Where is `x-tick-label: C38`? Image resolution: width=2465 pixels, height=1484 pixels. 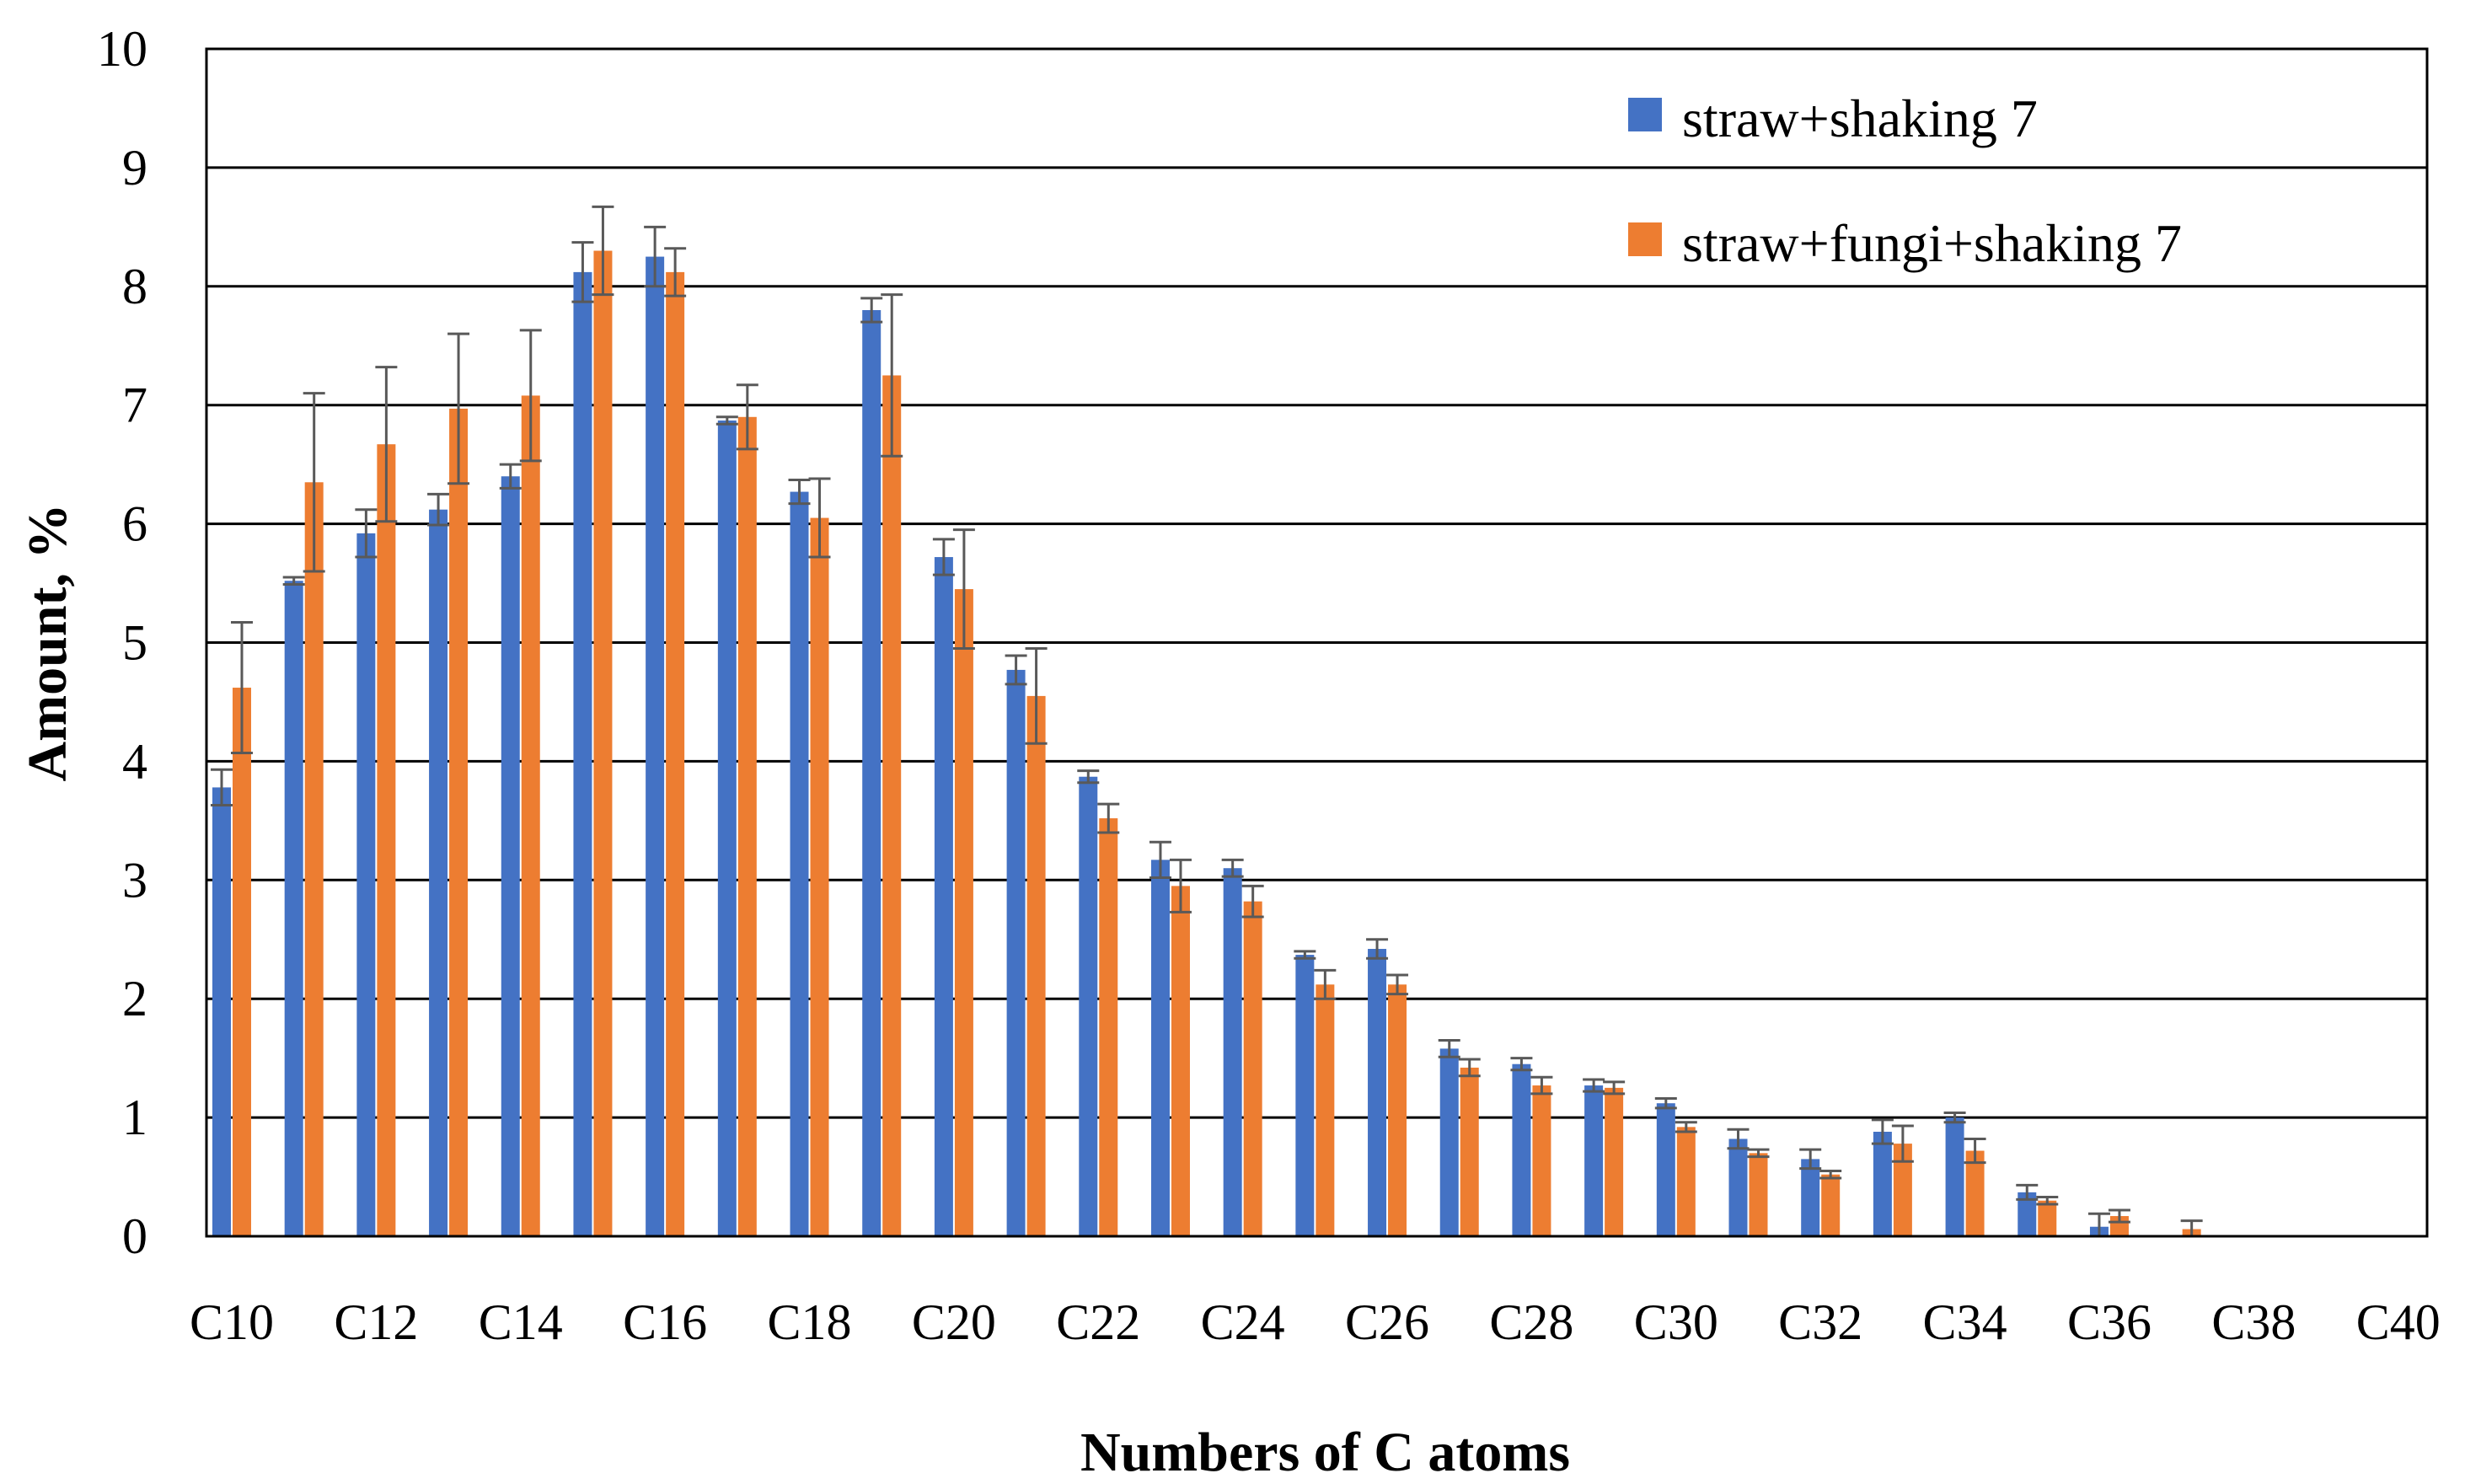 x-tick-label: C38 is located at coordinates (2253, 1322).